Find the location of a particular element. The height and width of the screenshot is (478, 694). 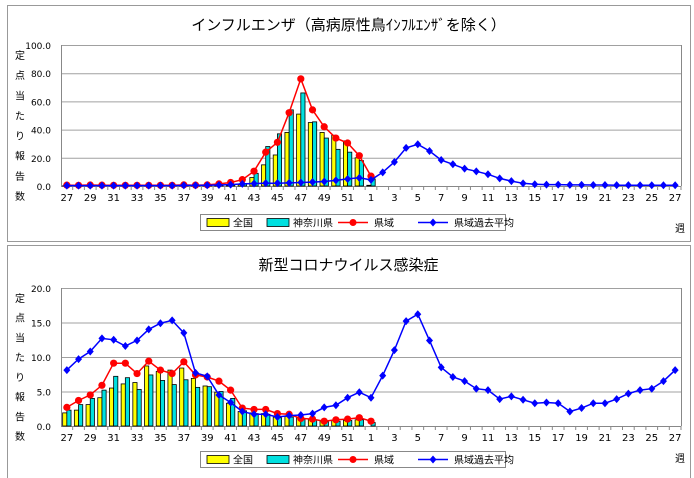

x-tick-label: 1 is located at coordinates (371, 438).